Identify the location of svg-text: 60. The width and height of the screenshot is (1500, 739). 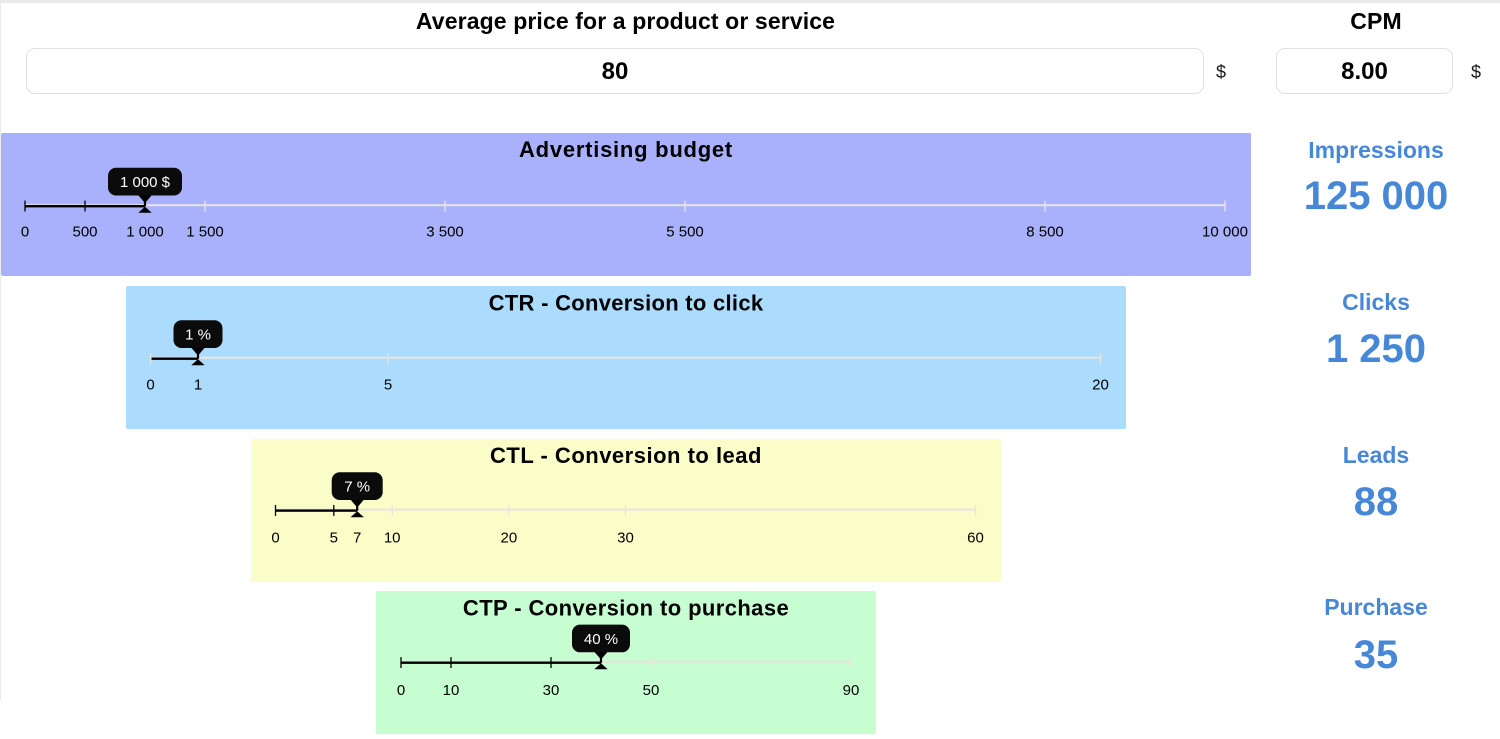
(975, 537).